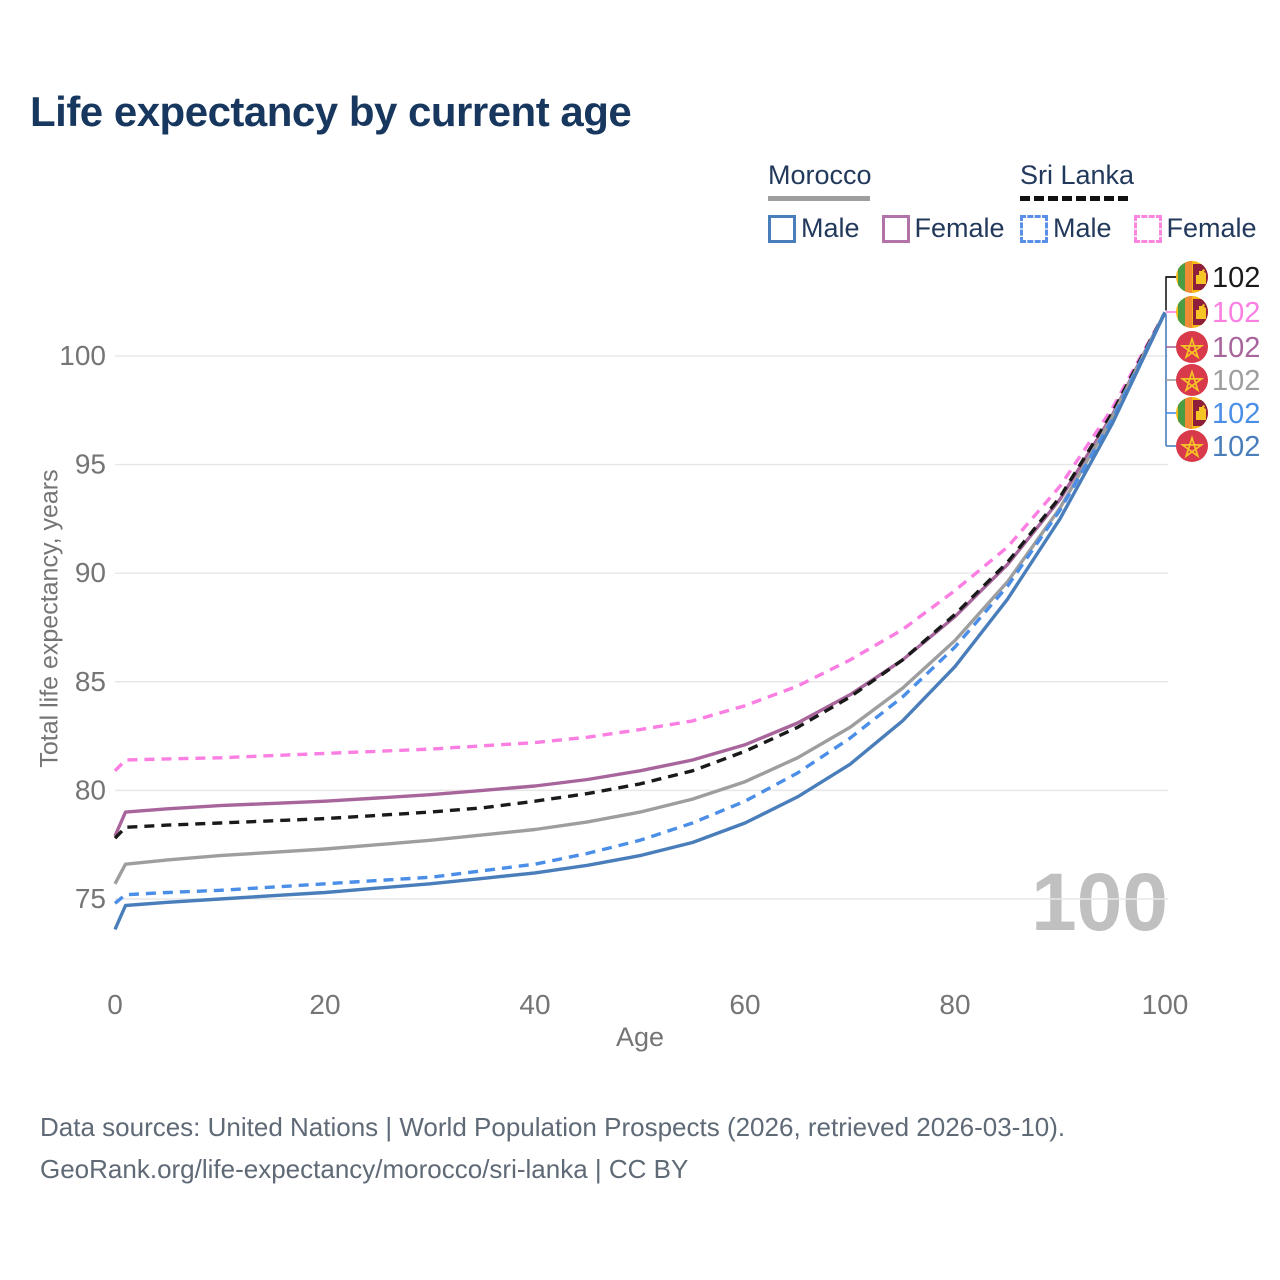  What do you see at coordinates (1211, 228) in the screenshot?
I see `legend-item-sri-lanka-female: Female` at bounding box center [1211, 228].